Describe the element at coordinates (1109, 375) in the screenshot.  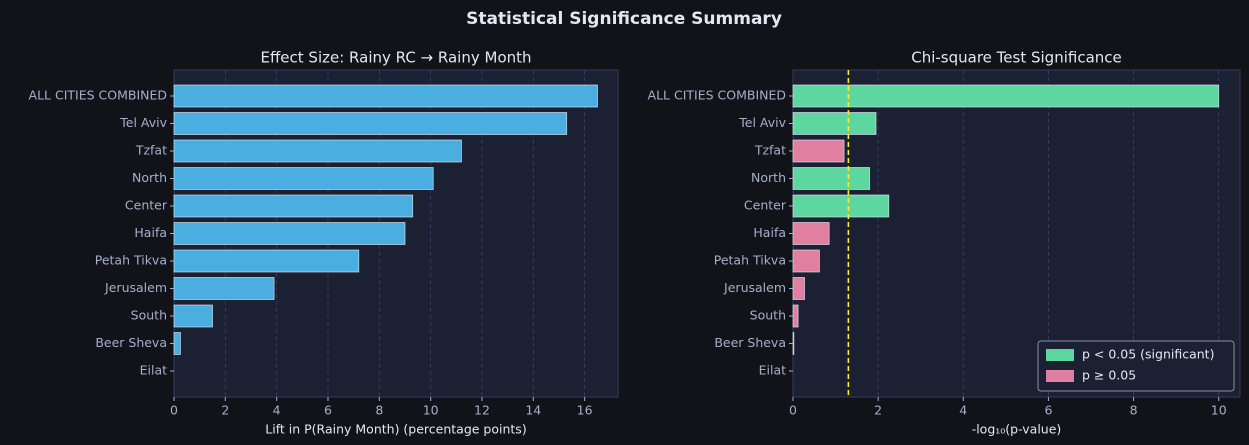
I see `legend-label: p ≥ 0.05` at that location.